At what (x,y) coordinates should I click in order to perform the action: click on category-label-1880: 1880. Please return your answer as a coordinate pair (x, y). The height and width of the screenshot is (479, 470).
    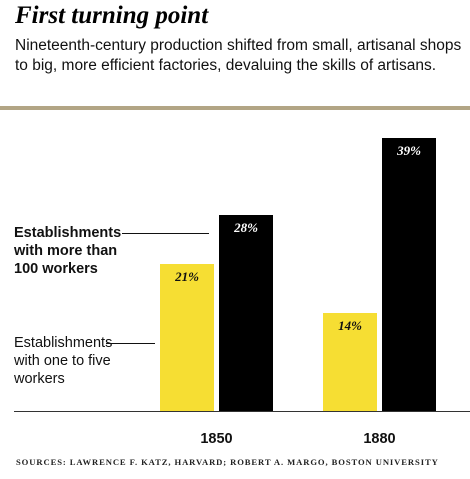
    Looking at the image, I should click on (379, 439).